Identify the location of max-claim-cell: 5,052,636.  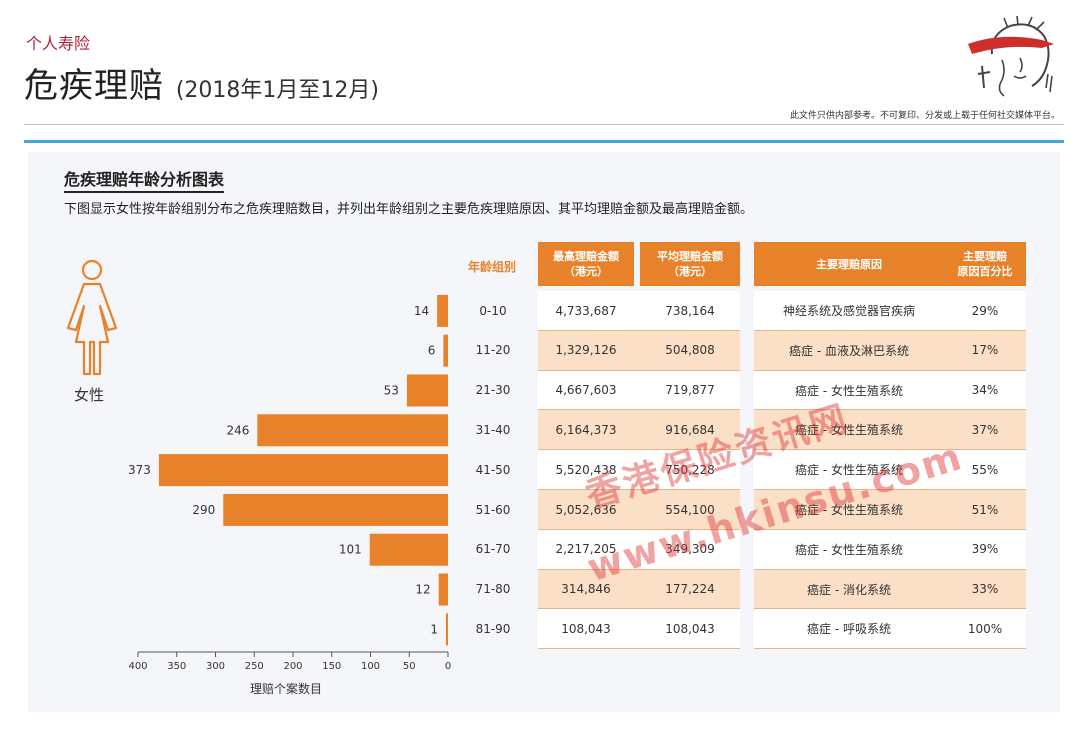
(586, 509).